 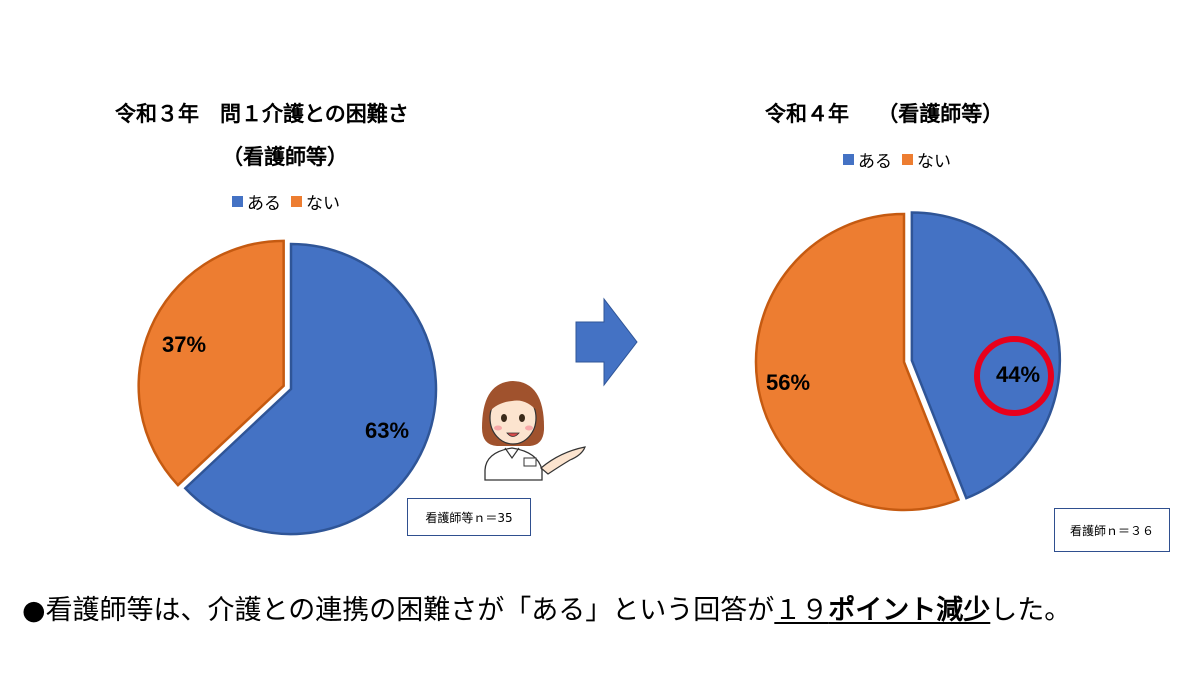 I want to click on data-label-r4-aru: 44%, so click(x=1018, y=374).